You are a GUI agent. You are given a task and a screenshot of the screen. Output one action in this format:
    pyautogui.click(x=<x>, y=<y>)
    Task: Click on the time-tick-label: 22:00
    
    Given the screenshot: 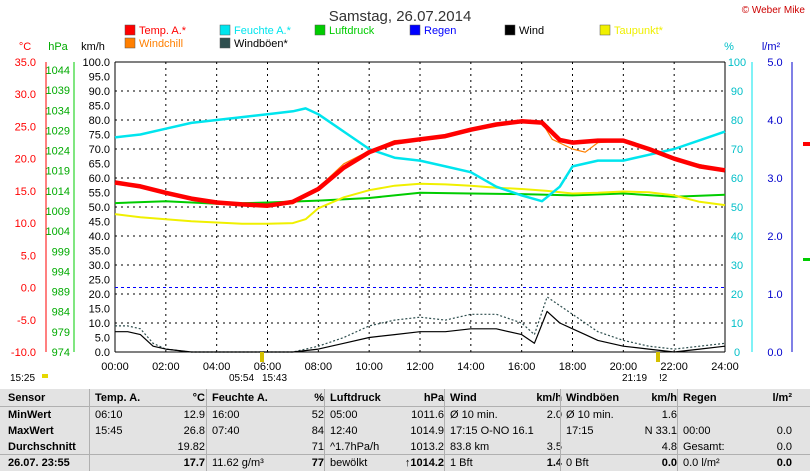 What is the action you would take?
    pyautogui.click(x=674, y=367)
    